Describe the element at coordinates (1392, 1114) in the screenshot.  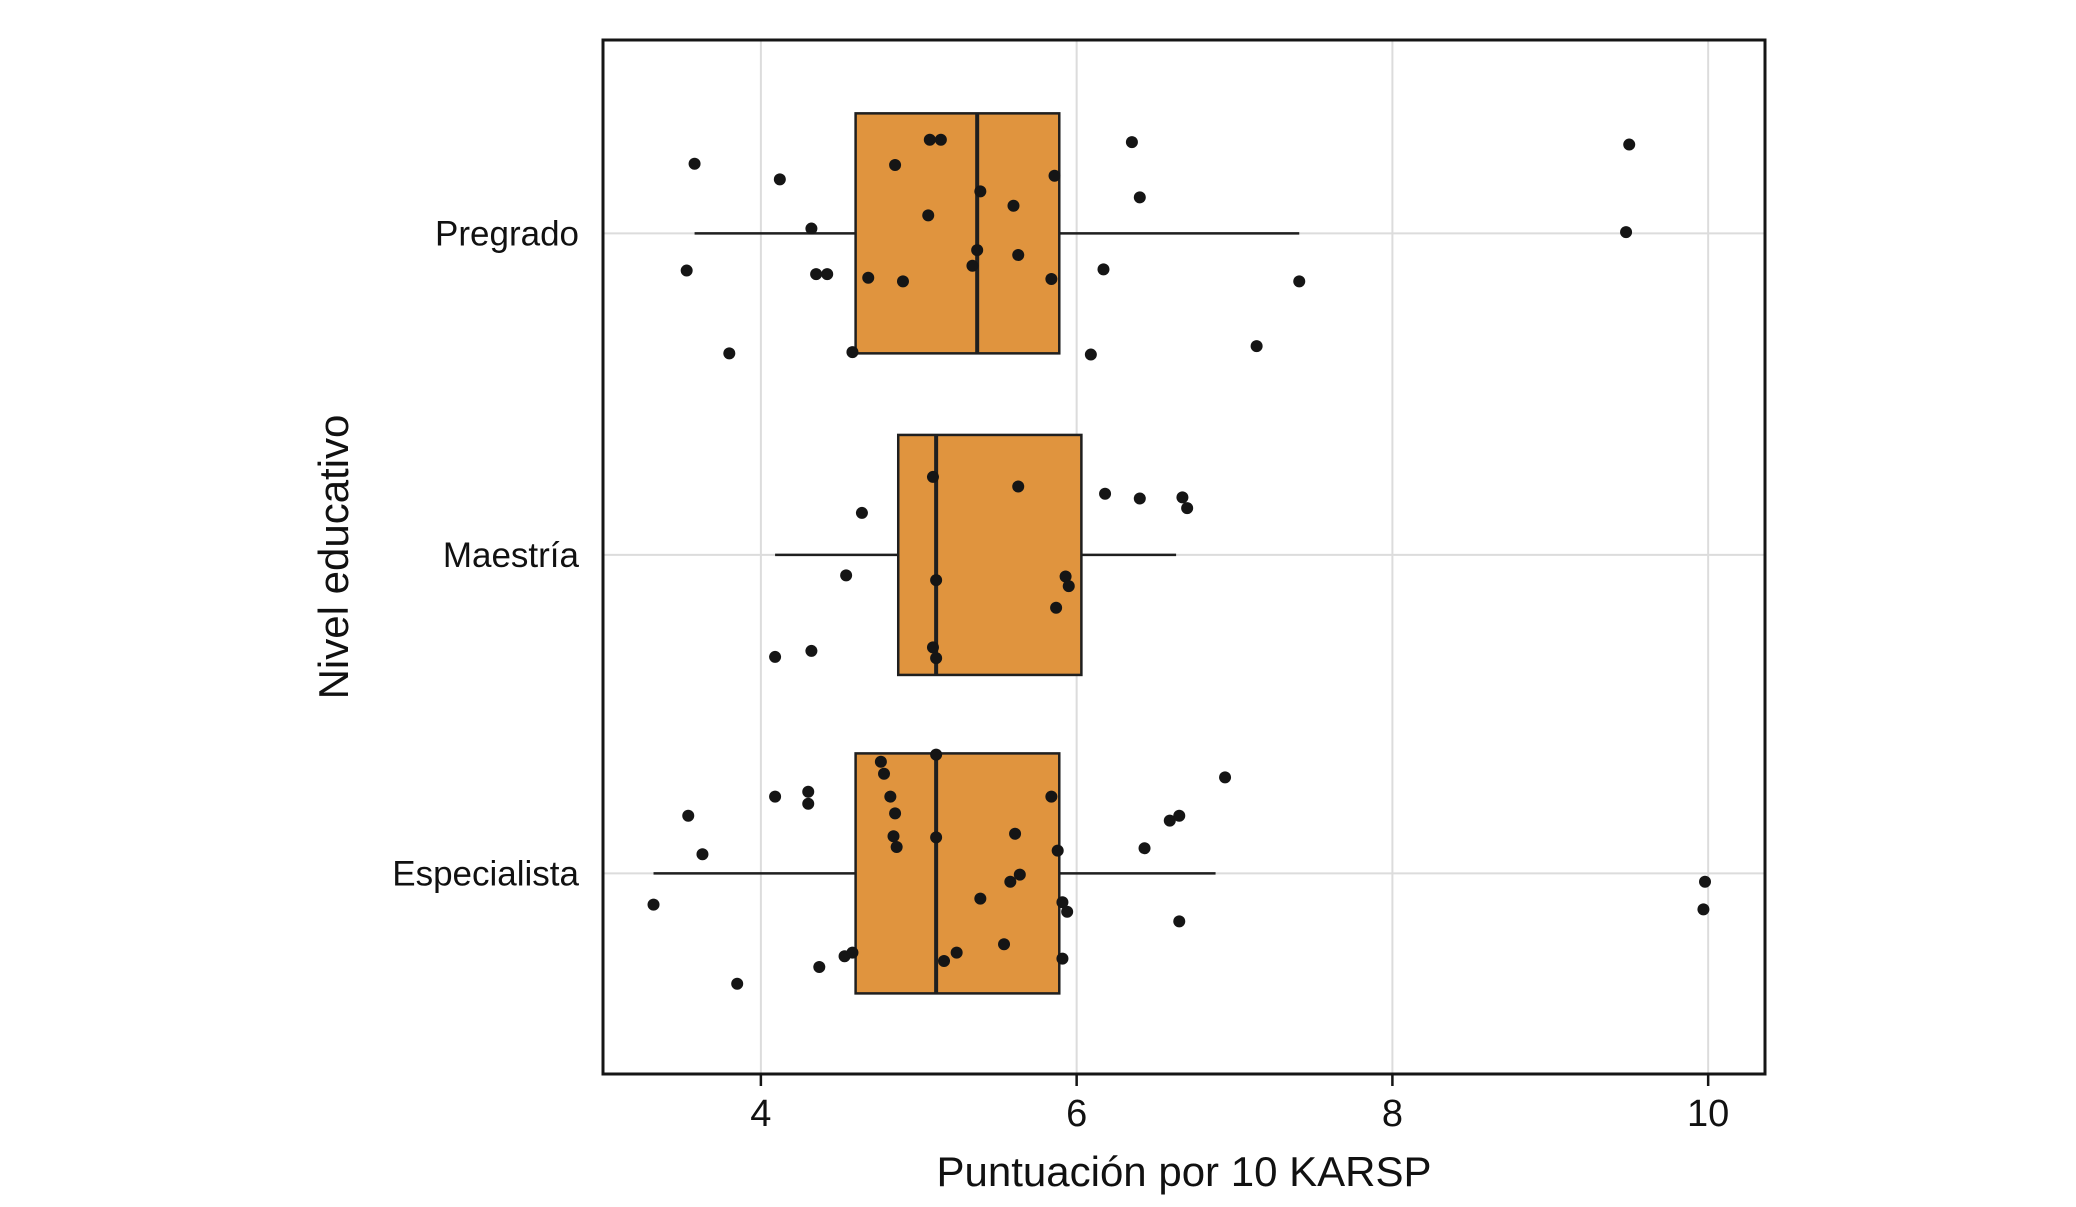
I see `x-tick-label: 8` at that location.